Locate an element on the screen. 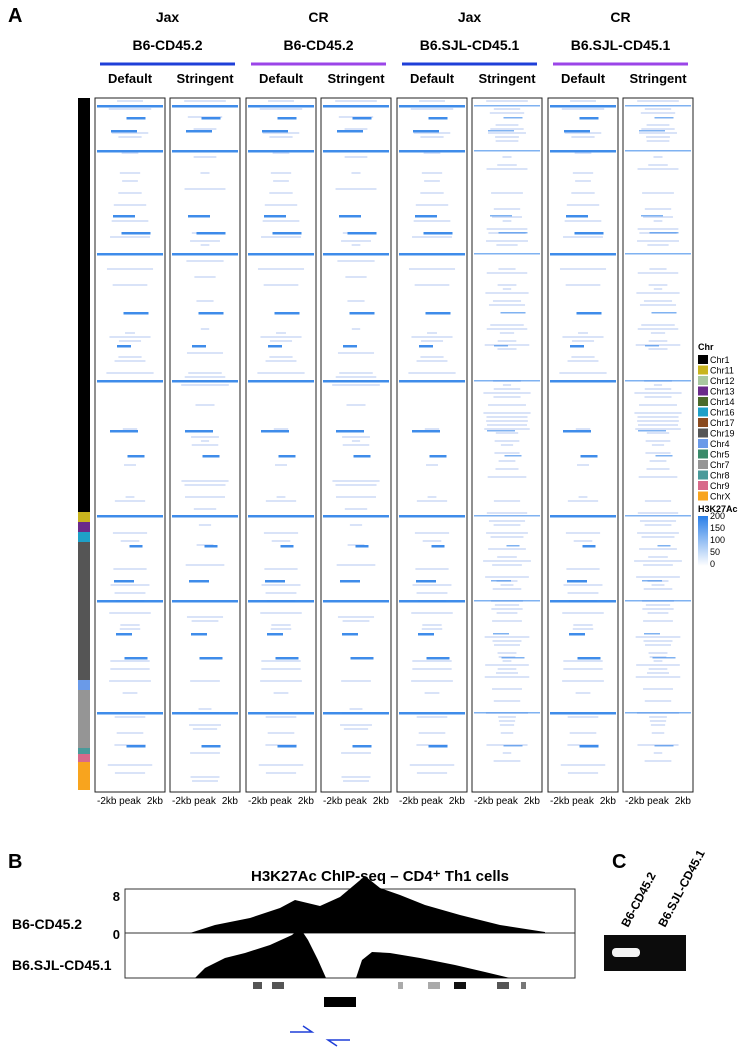 The height and width of the screenshot is (1055, 740). primers is located at coordinates (320, 1036).